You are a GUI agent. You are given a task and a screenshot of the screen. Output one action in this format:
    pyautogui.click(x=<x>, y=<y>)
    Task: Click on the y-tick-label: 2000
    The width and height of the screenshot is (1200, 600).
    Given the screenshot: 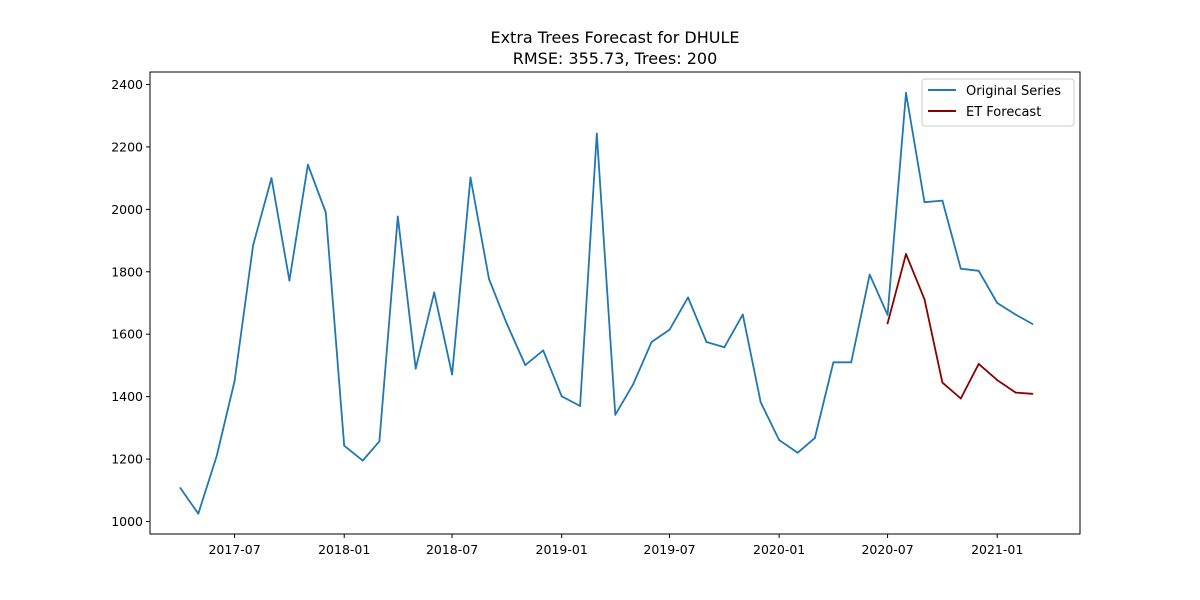 What is the action you would take?
    pyautogui.click(x=127, y=209)
    